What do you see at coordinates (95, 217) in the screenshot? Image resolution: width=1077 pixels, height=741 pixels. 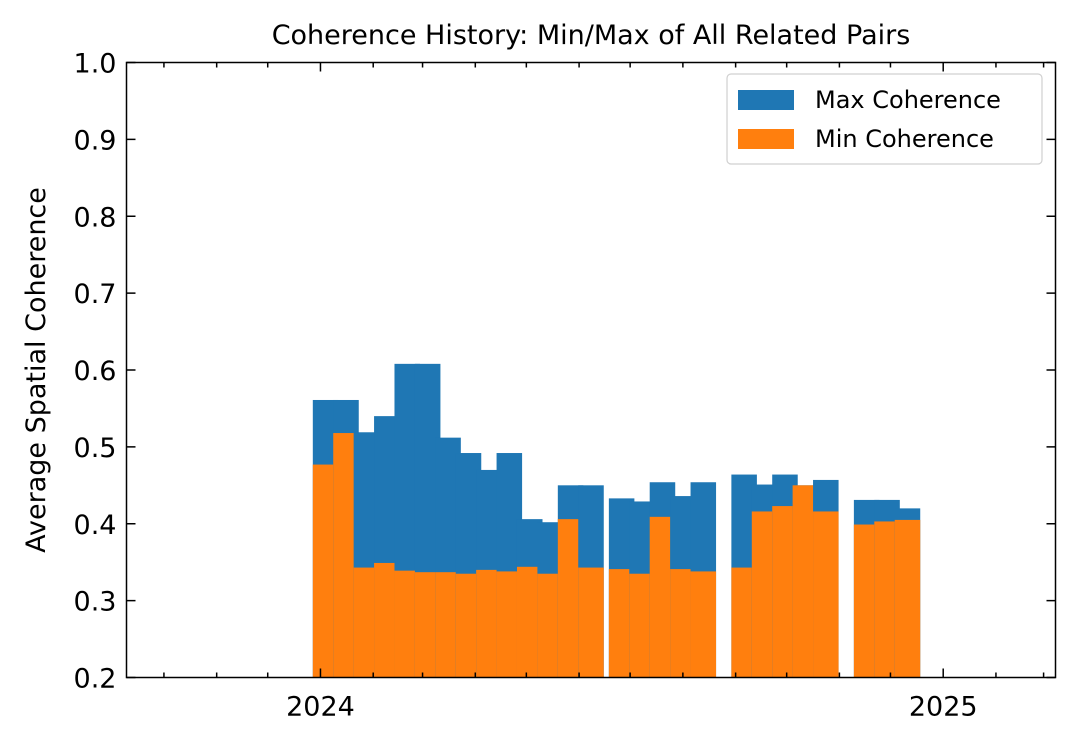 I see `y-tick-label: 0.8` at bounding box center [95, 217].